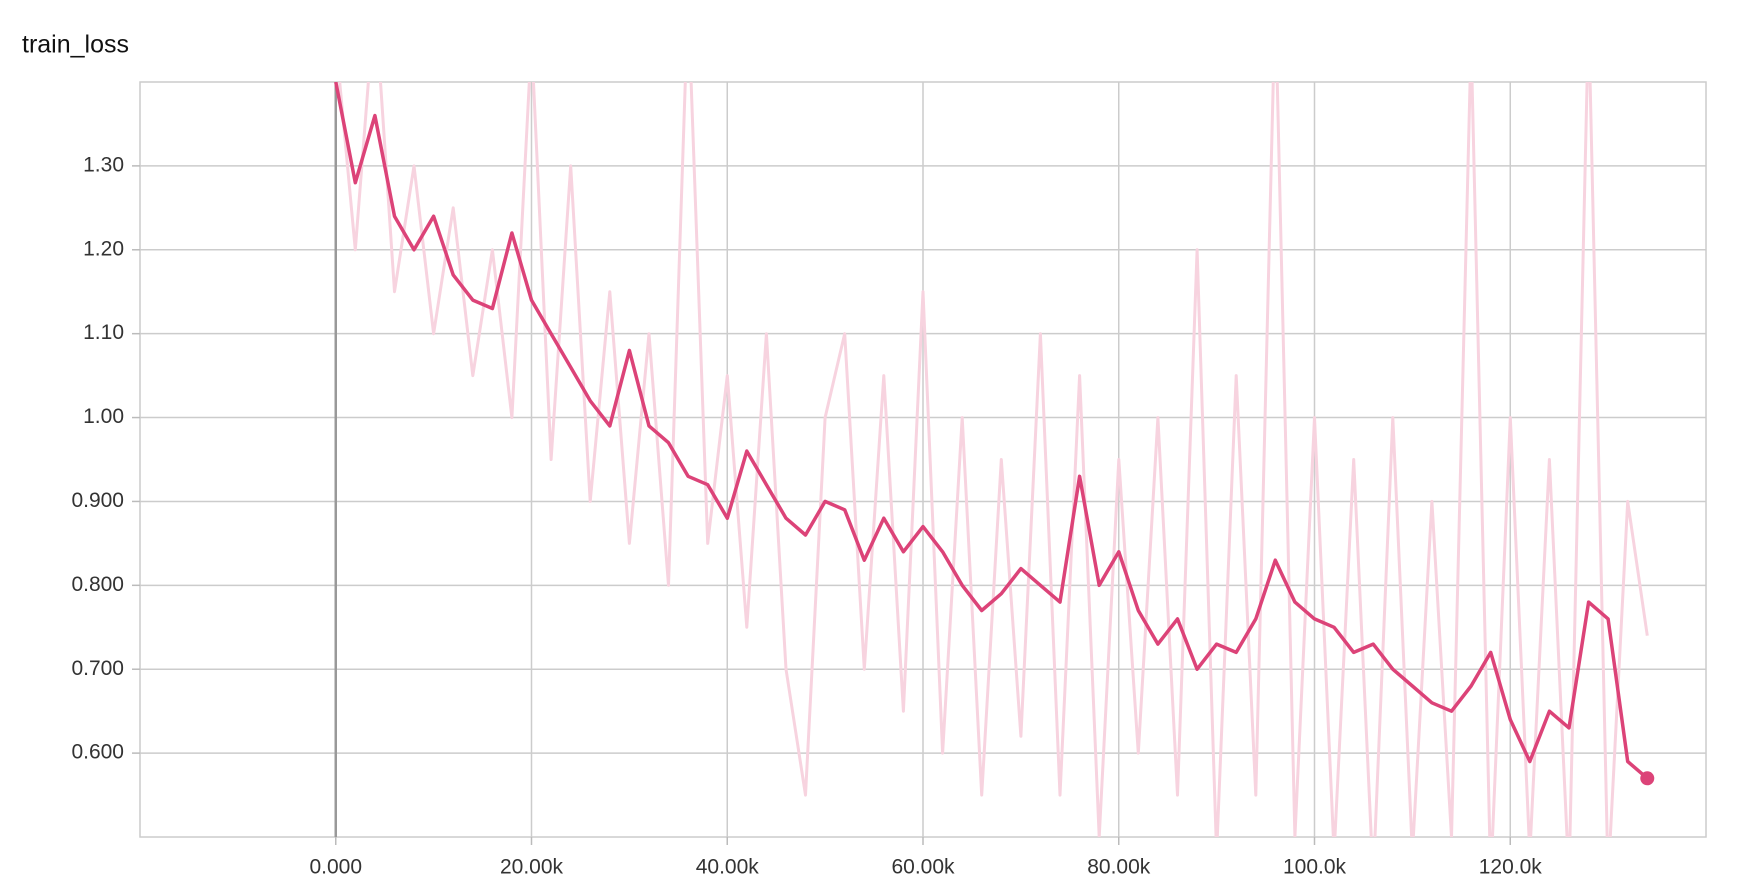  What do you see at coordinates (103, 332) in the screenshot?
I see `y-tick-label: 1.10` at bounding box center [103, 332].